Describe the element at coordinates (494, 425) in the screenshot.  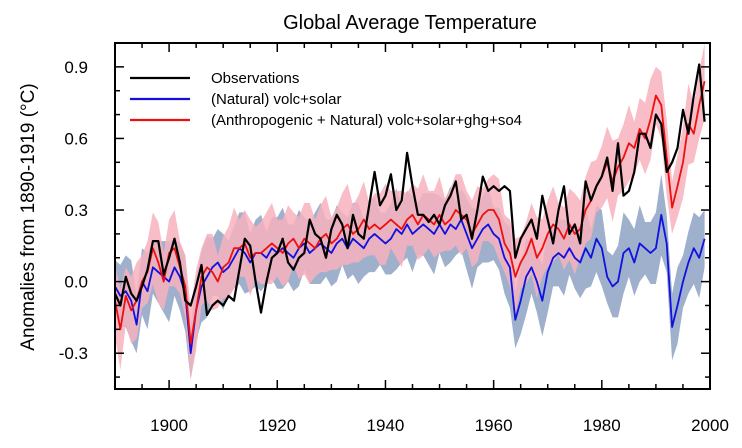
I see `x-tick-label: 1960` at that location.